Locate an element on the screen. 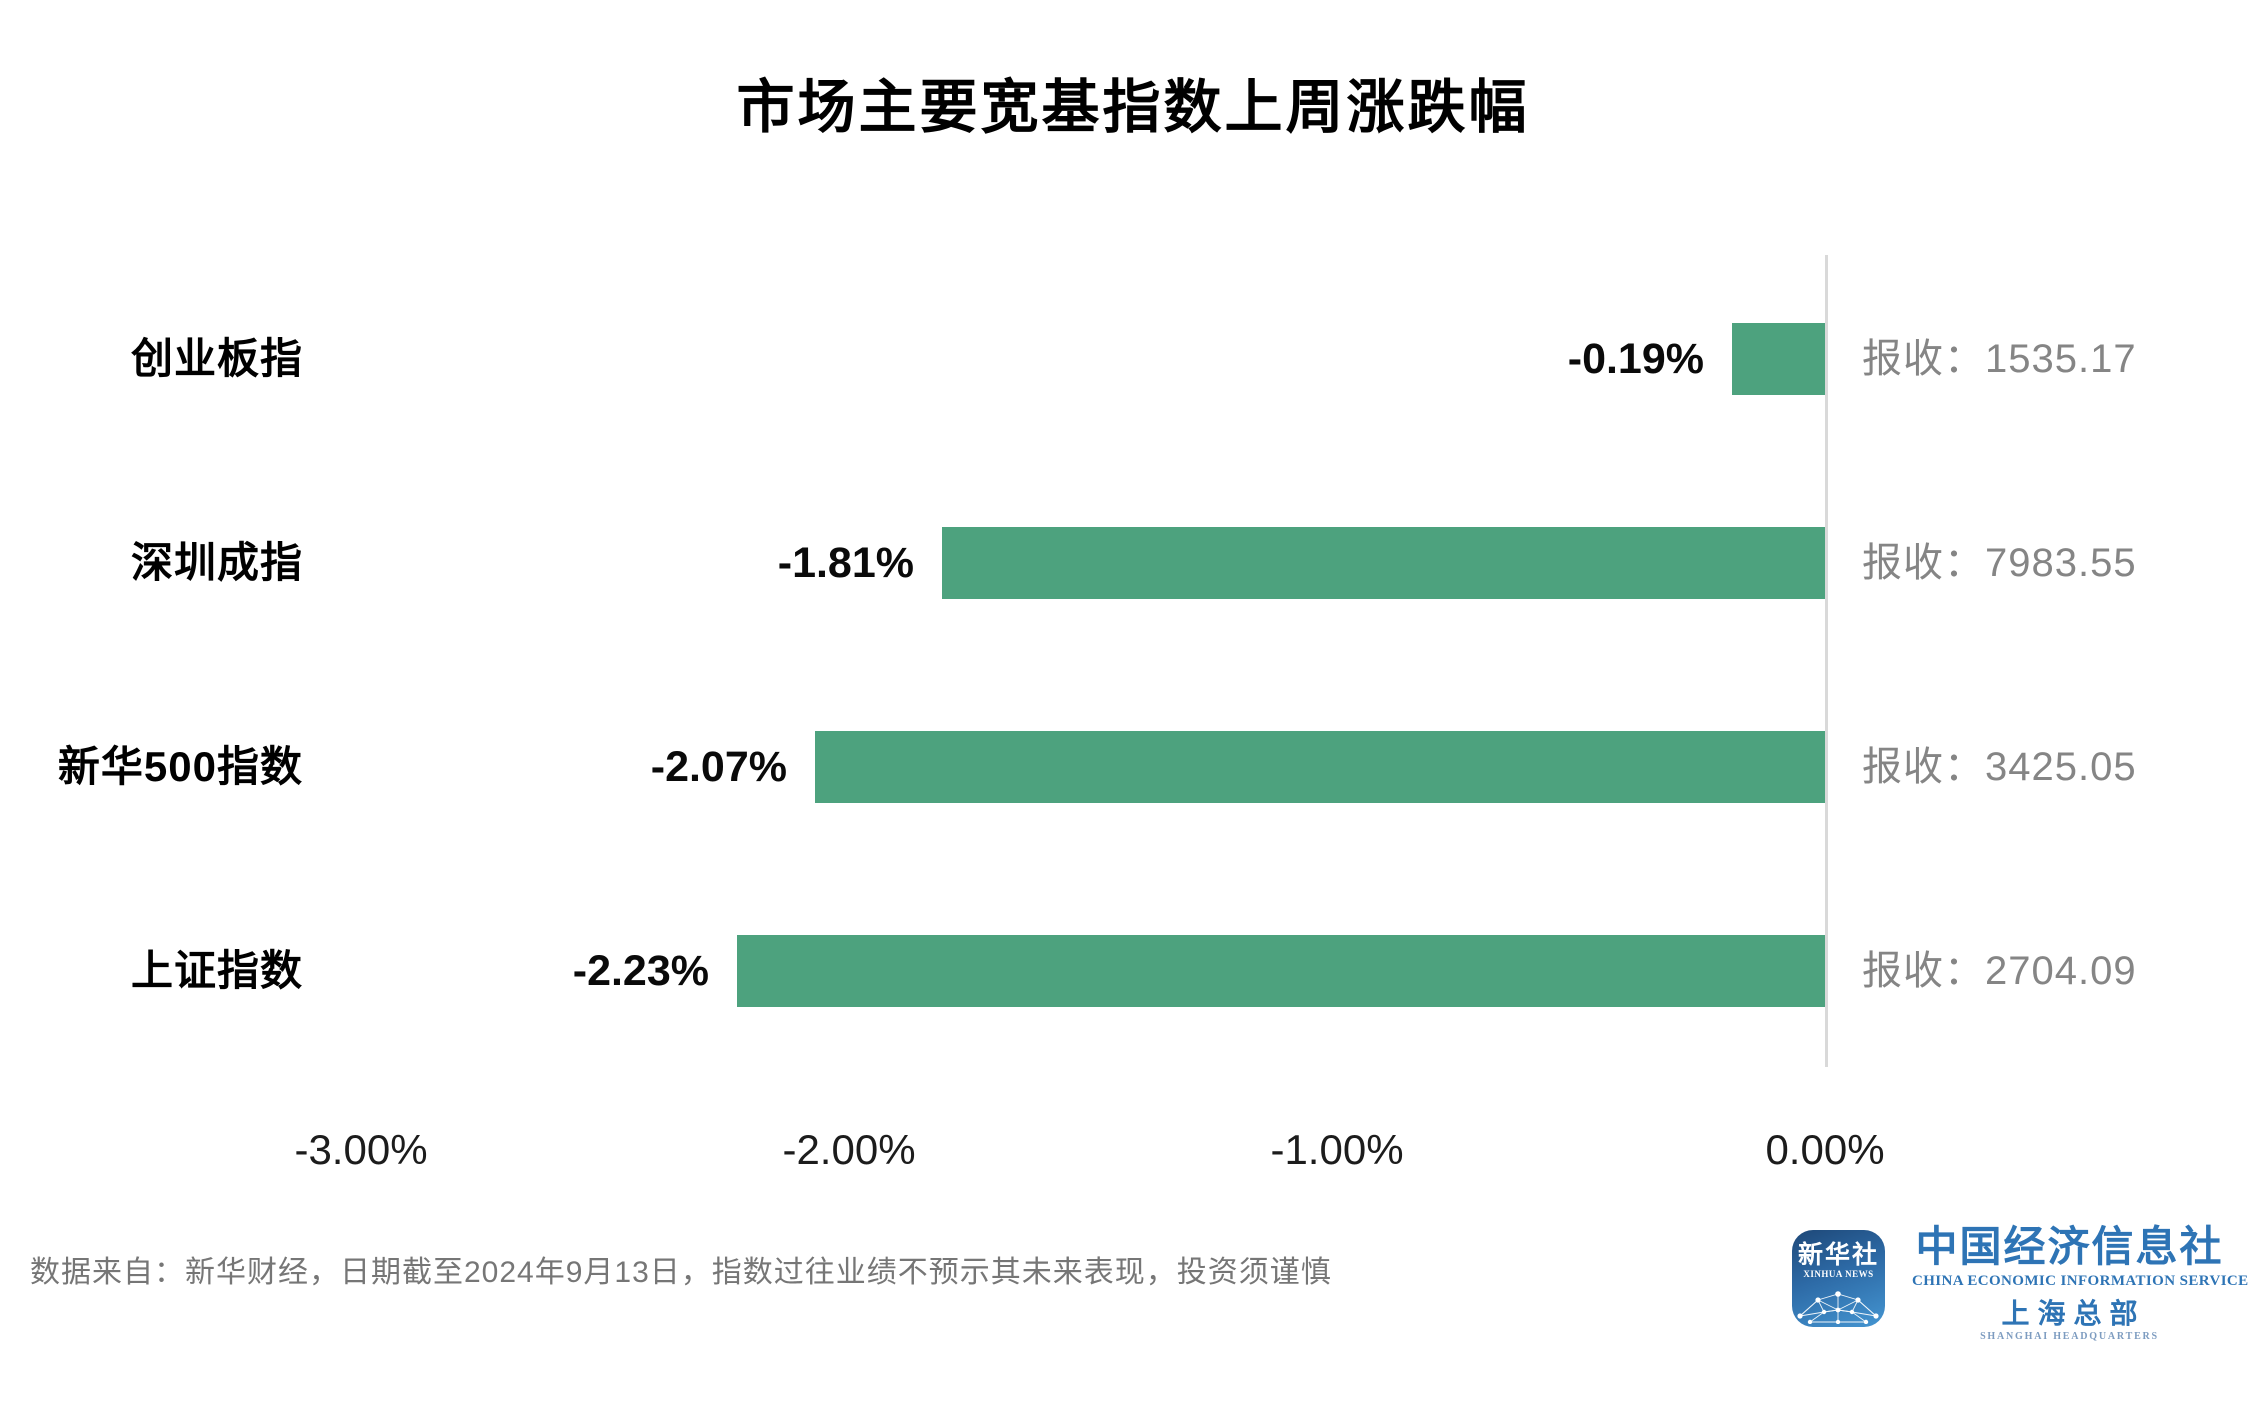 The image size is (2266, 1406). value-label: -0.19% is located at coordinates (1635, 359).